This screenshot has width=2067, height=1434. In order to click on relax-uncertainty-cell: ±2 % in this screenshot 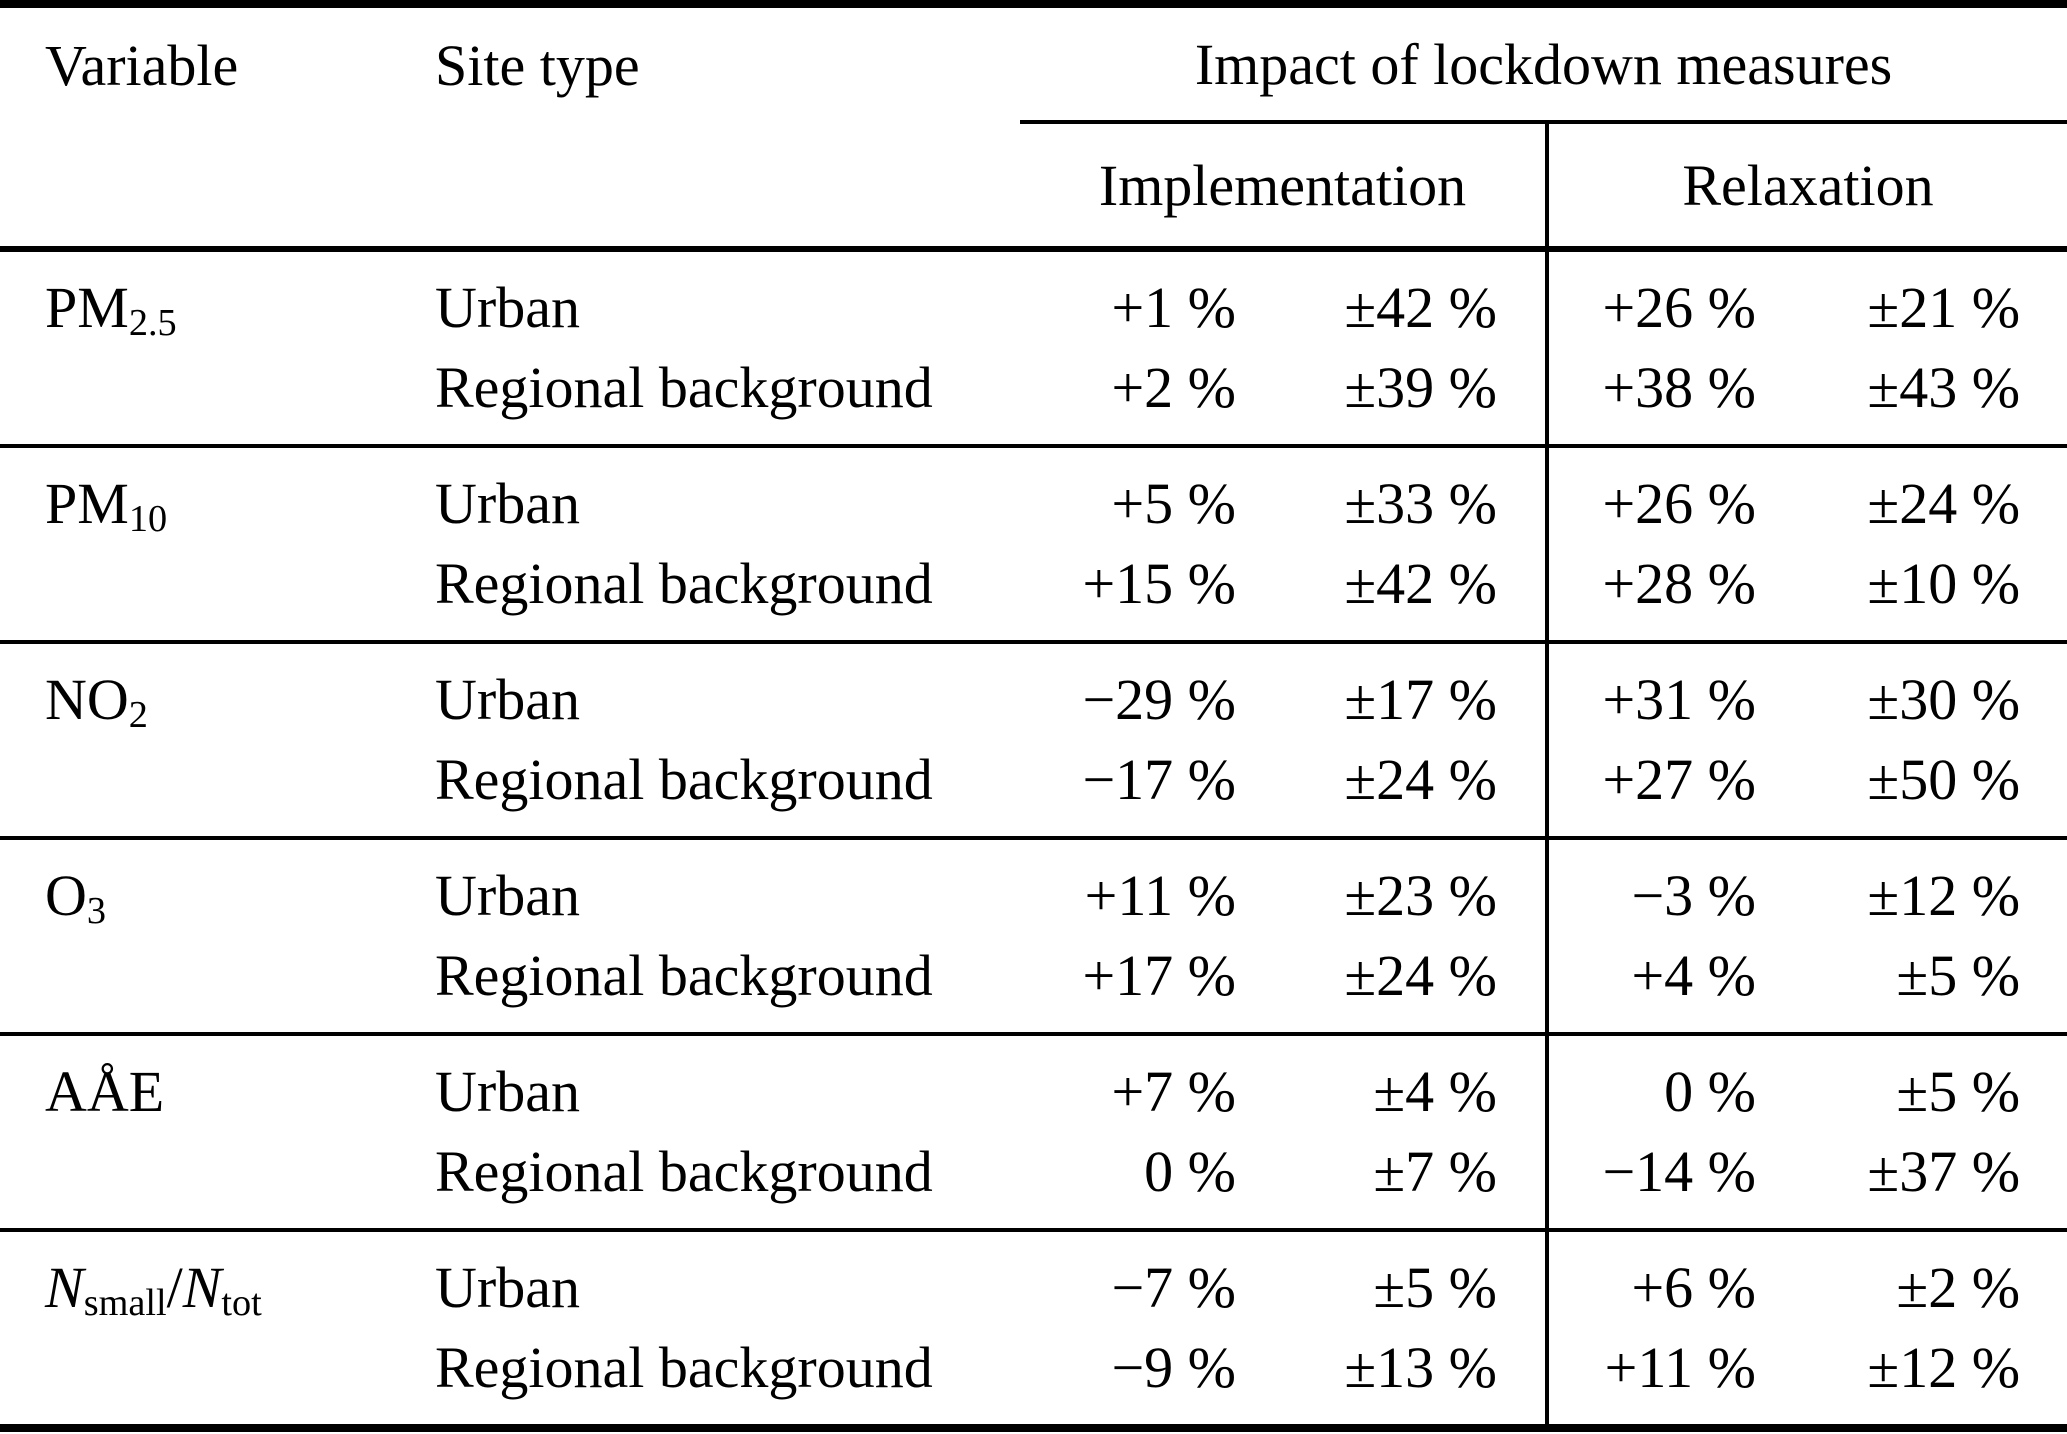, I will do `click(1921, 1278)`.